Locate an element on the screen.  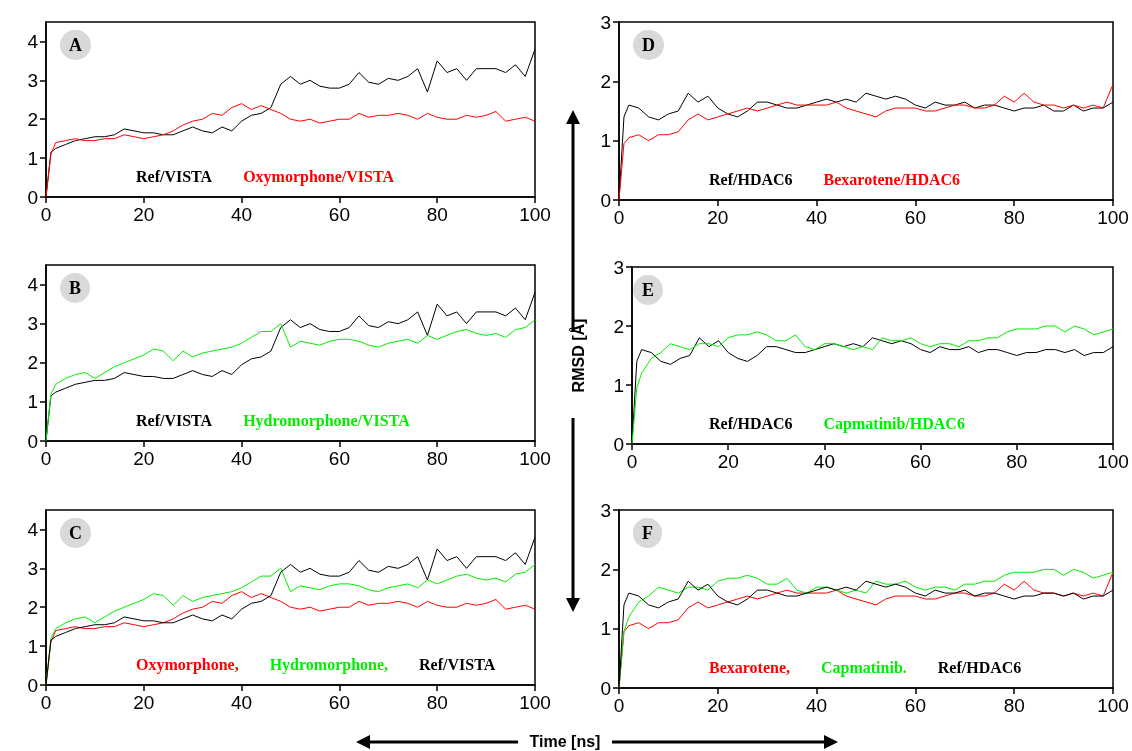
text: B is located at coordinates (75, 288).